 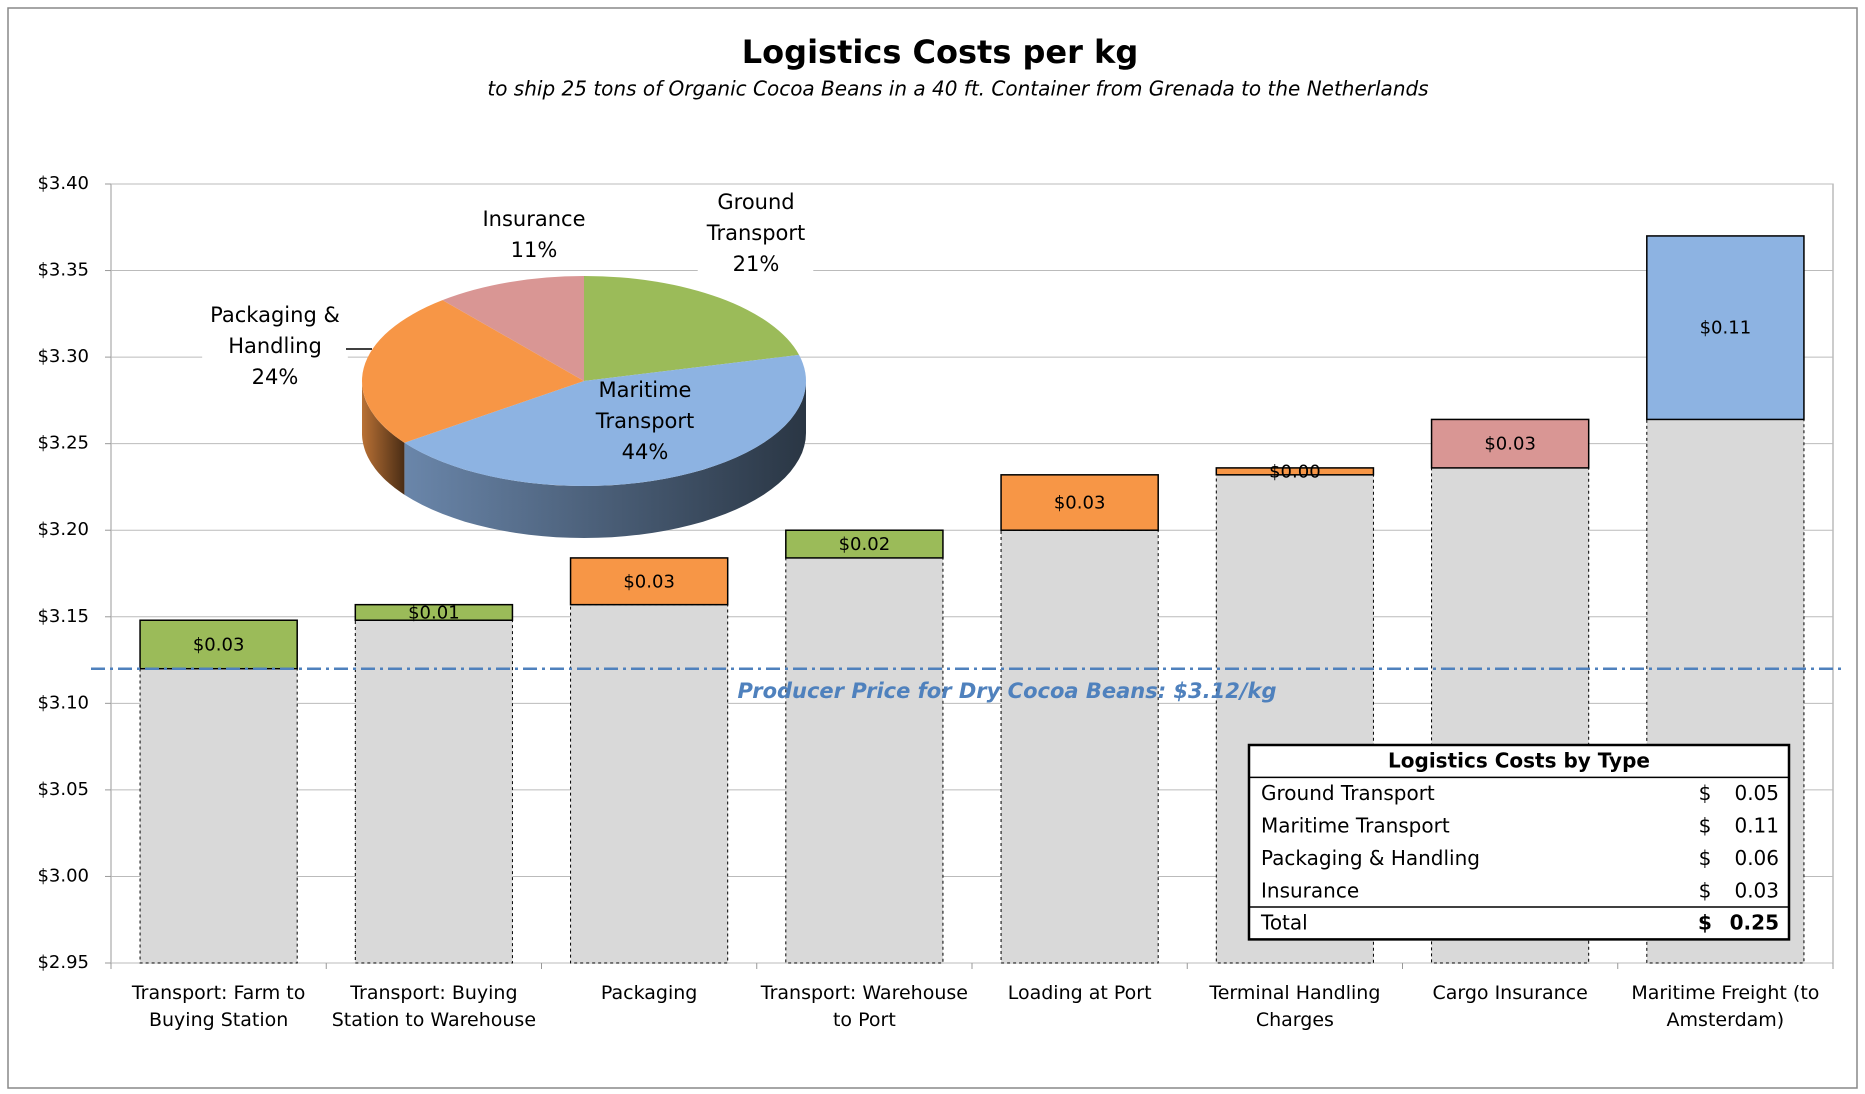 I want to click on y-tick-label: $3.20, so click(x=63, y=529).